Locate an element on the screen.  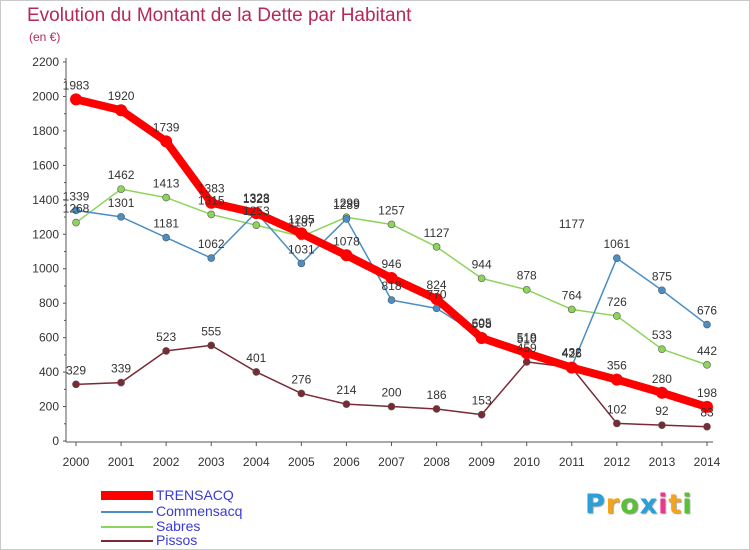
data-label: 1413 is located at coordinates (166, 184).